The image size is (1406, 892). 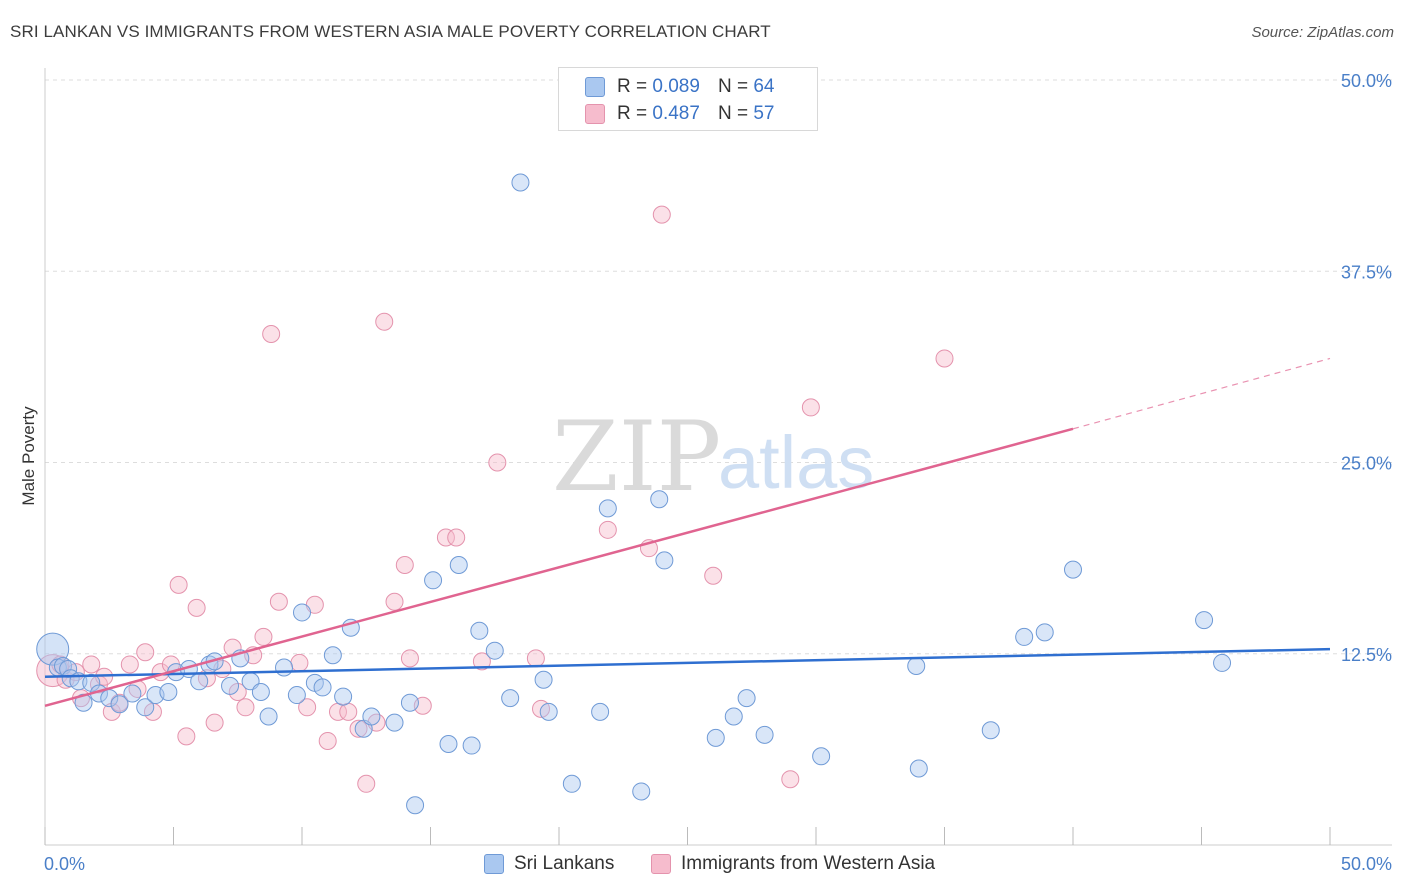 What do you see at coordinates (687, 662) in the screenshot?
I see `trend-line-sri` at bounding box center [687, 662].